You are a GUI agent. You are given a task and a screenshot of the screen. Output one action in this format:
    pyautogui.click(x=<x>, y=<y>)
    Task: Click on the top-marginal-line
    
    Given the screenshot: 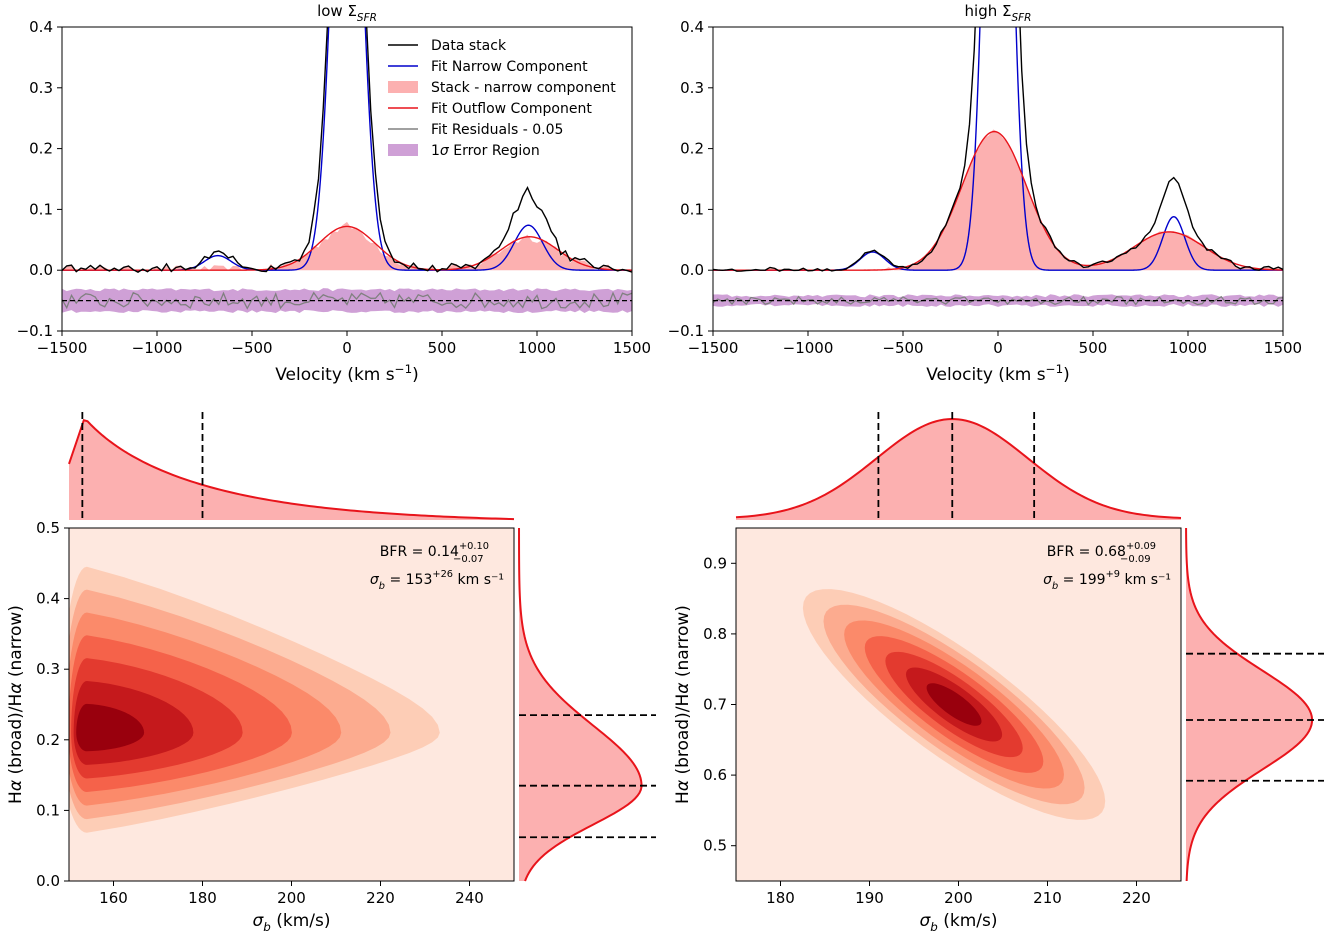 What is the action you would take?
    pyautogui.click(x=291, y=469)
    